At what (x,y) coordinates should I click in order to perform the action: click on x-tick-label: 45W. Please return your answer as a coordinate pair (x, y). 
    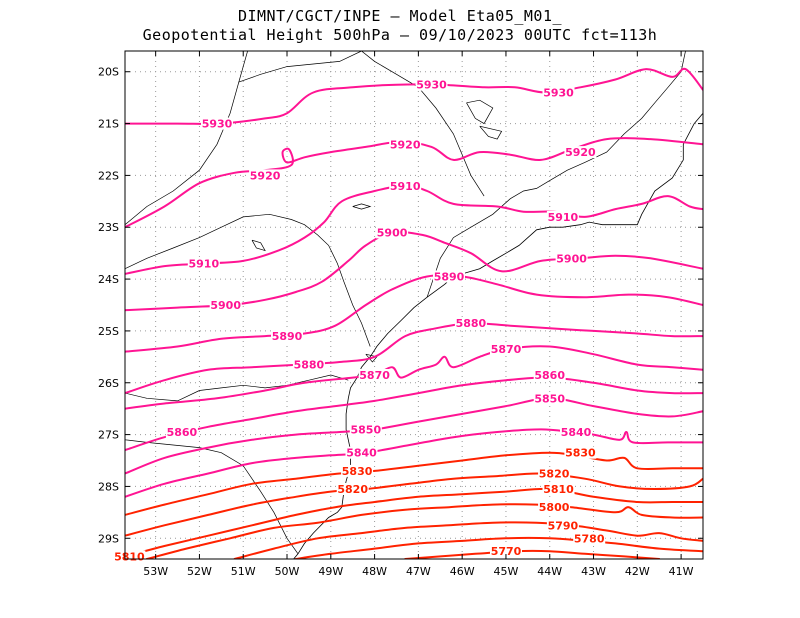
    Looking at the image, I should click on (506, 571).